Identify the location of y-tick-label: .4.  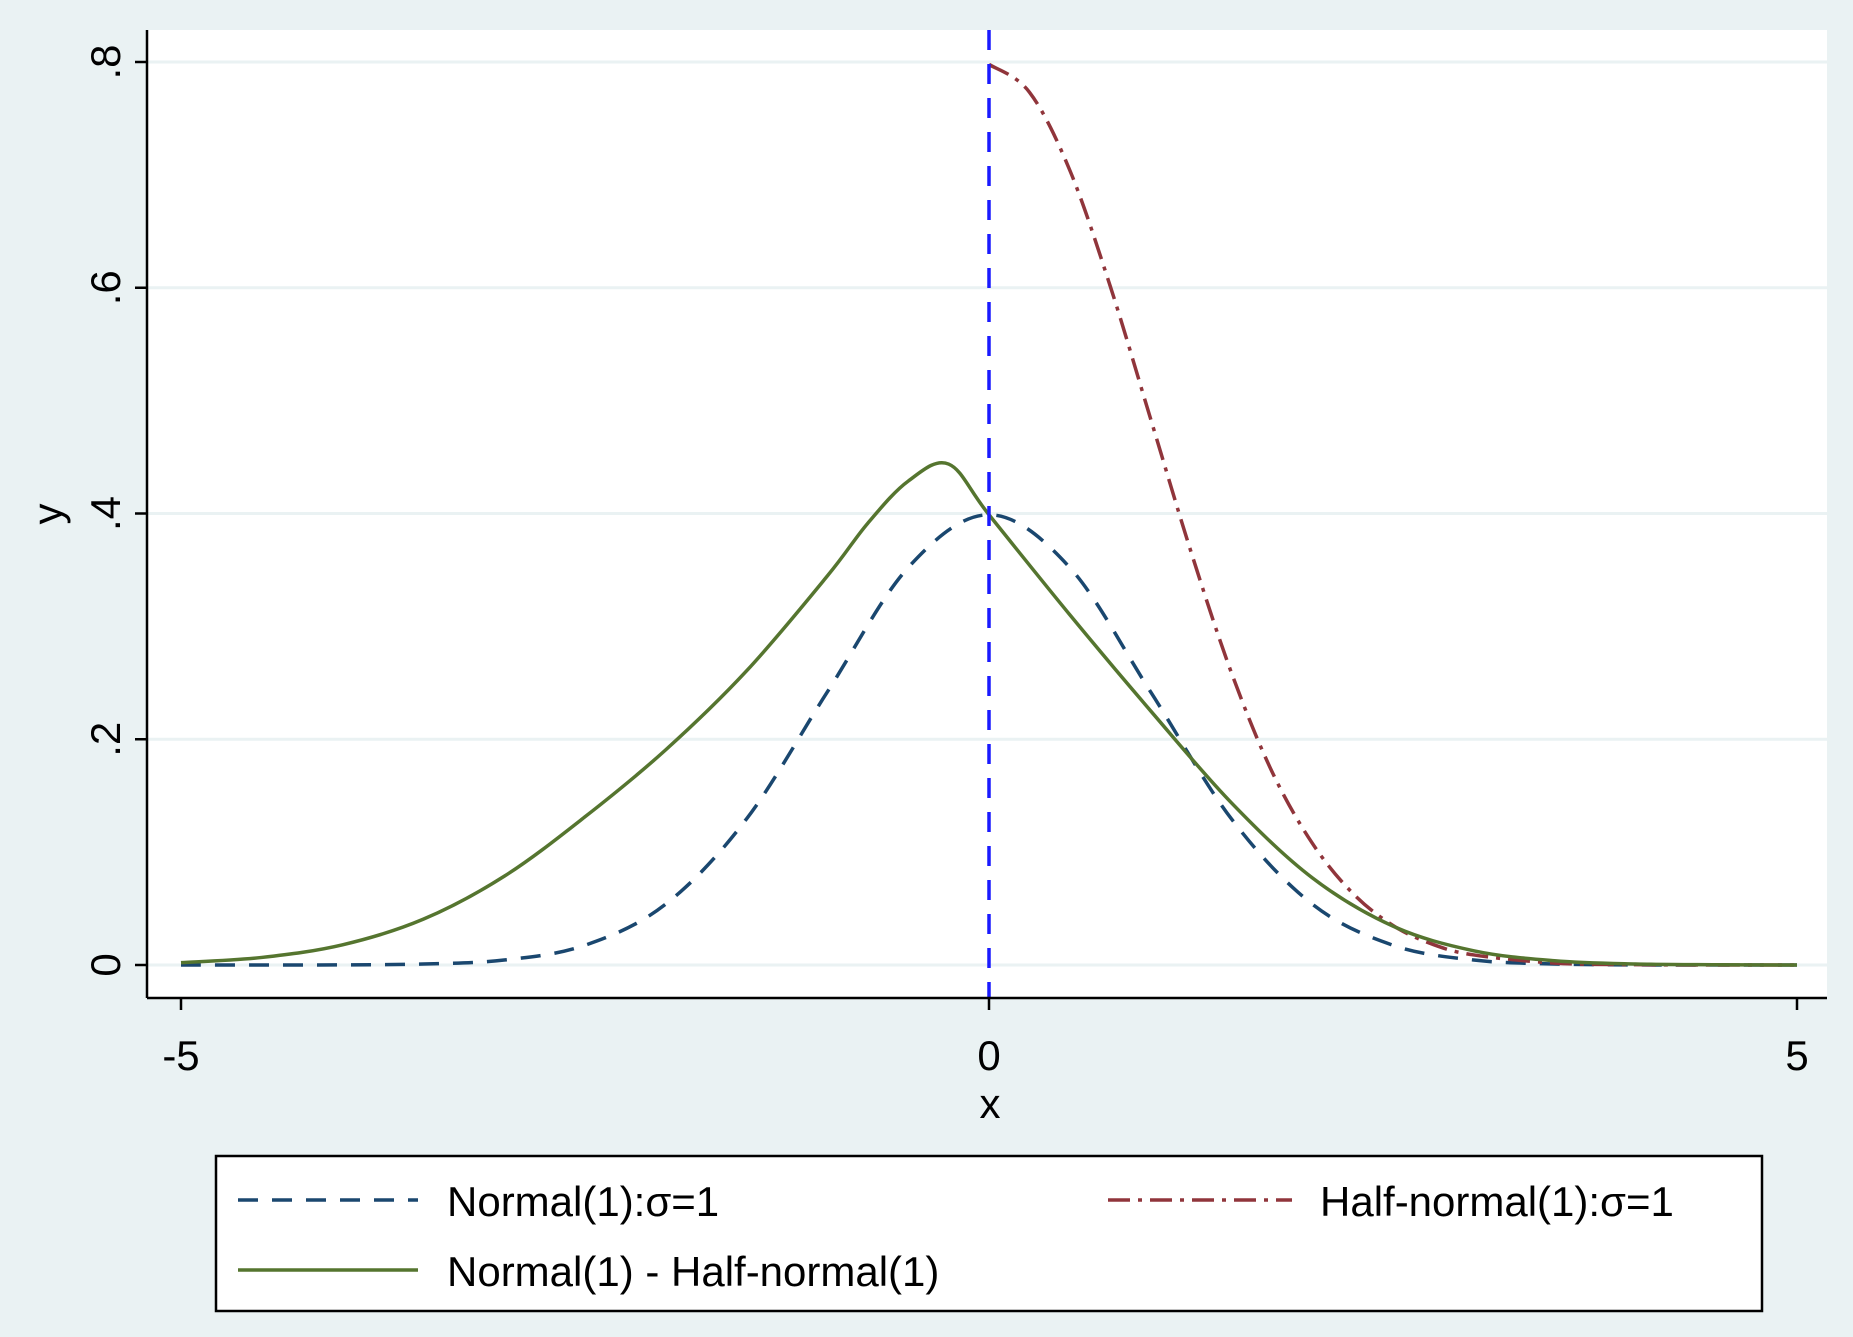
(105, 513).